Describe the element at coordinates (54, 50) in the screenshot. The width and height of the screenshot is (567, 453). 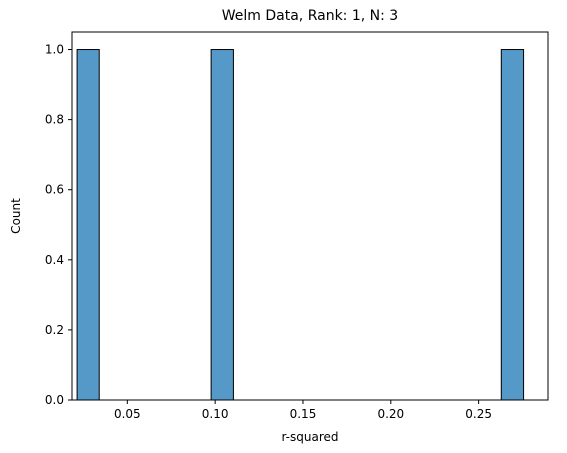
I see `y-tick-label: 1.0` at that location.